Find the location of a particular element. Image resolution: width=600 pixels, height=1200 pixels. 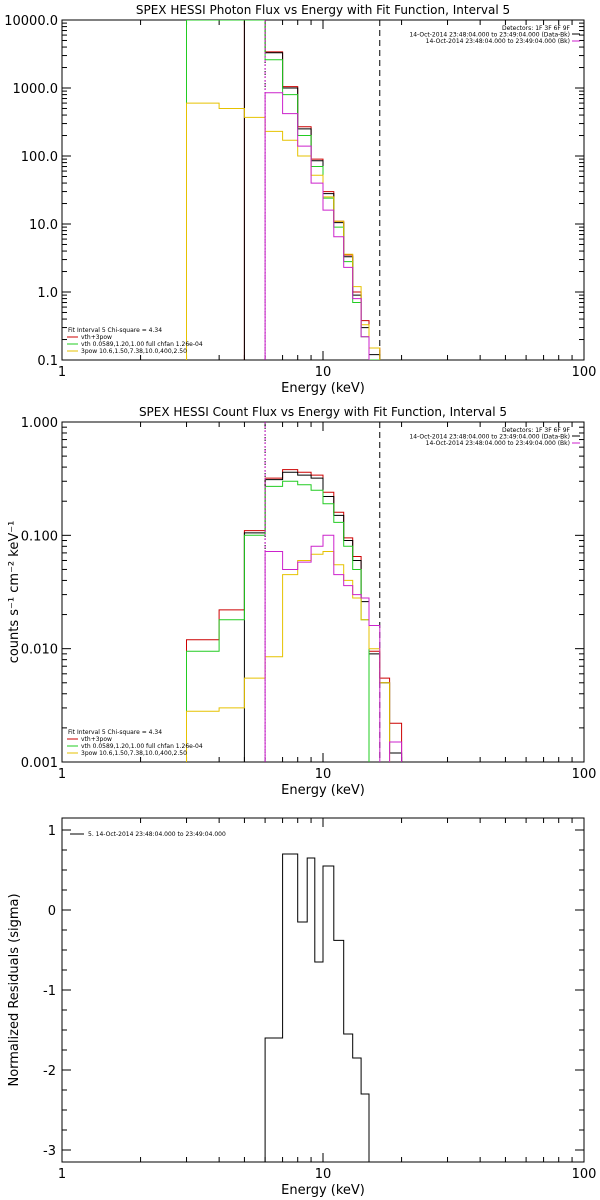

y-tick-label: -1 is located at coordinates (49, 991).